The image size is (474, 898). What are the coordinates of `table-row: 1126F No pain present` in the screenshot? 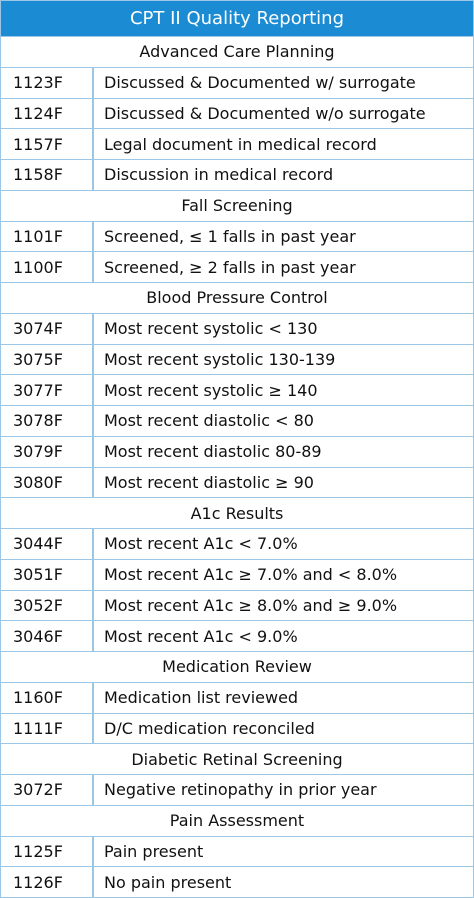 It's located at (237, 881).